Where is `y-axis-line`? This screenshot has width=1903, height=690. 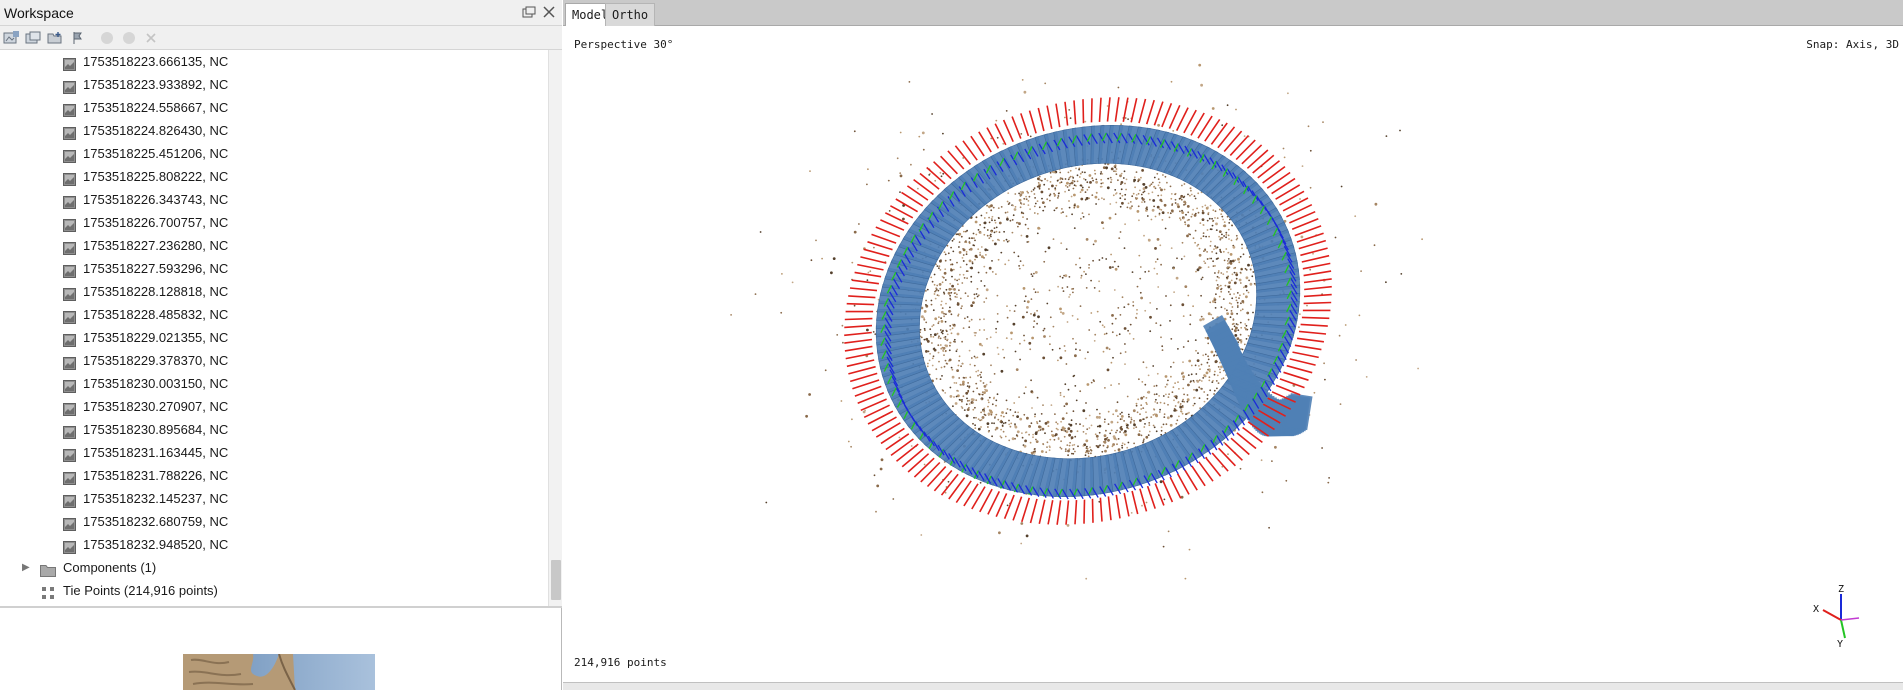 y-axis-line is located at coordinates (1843, 629).